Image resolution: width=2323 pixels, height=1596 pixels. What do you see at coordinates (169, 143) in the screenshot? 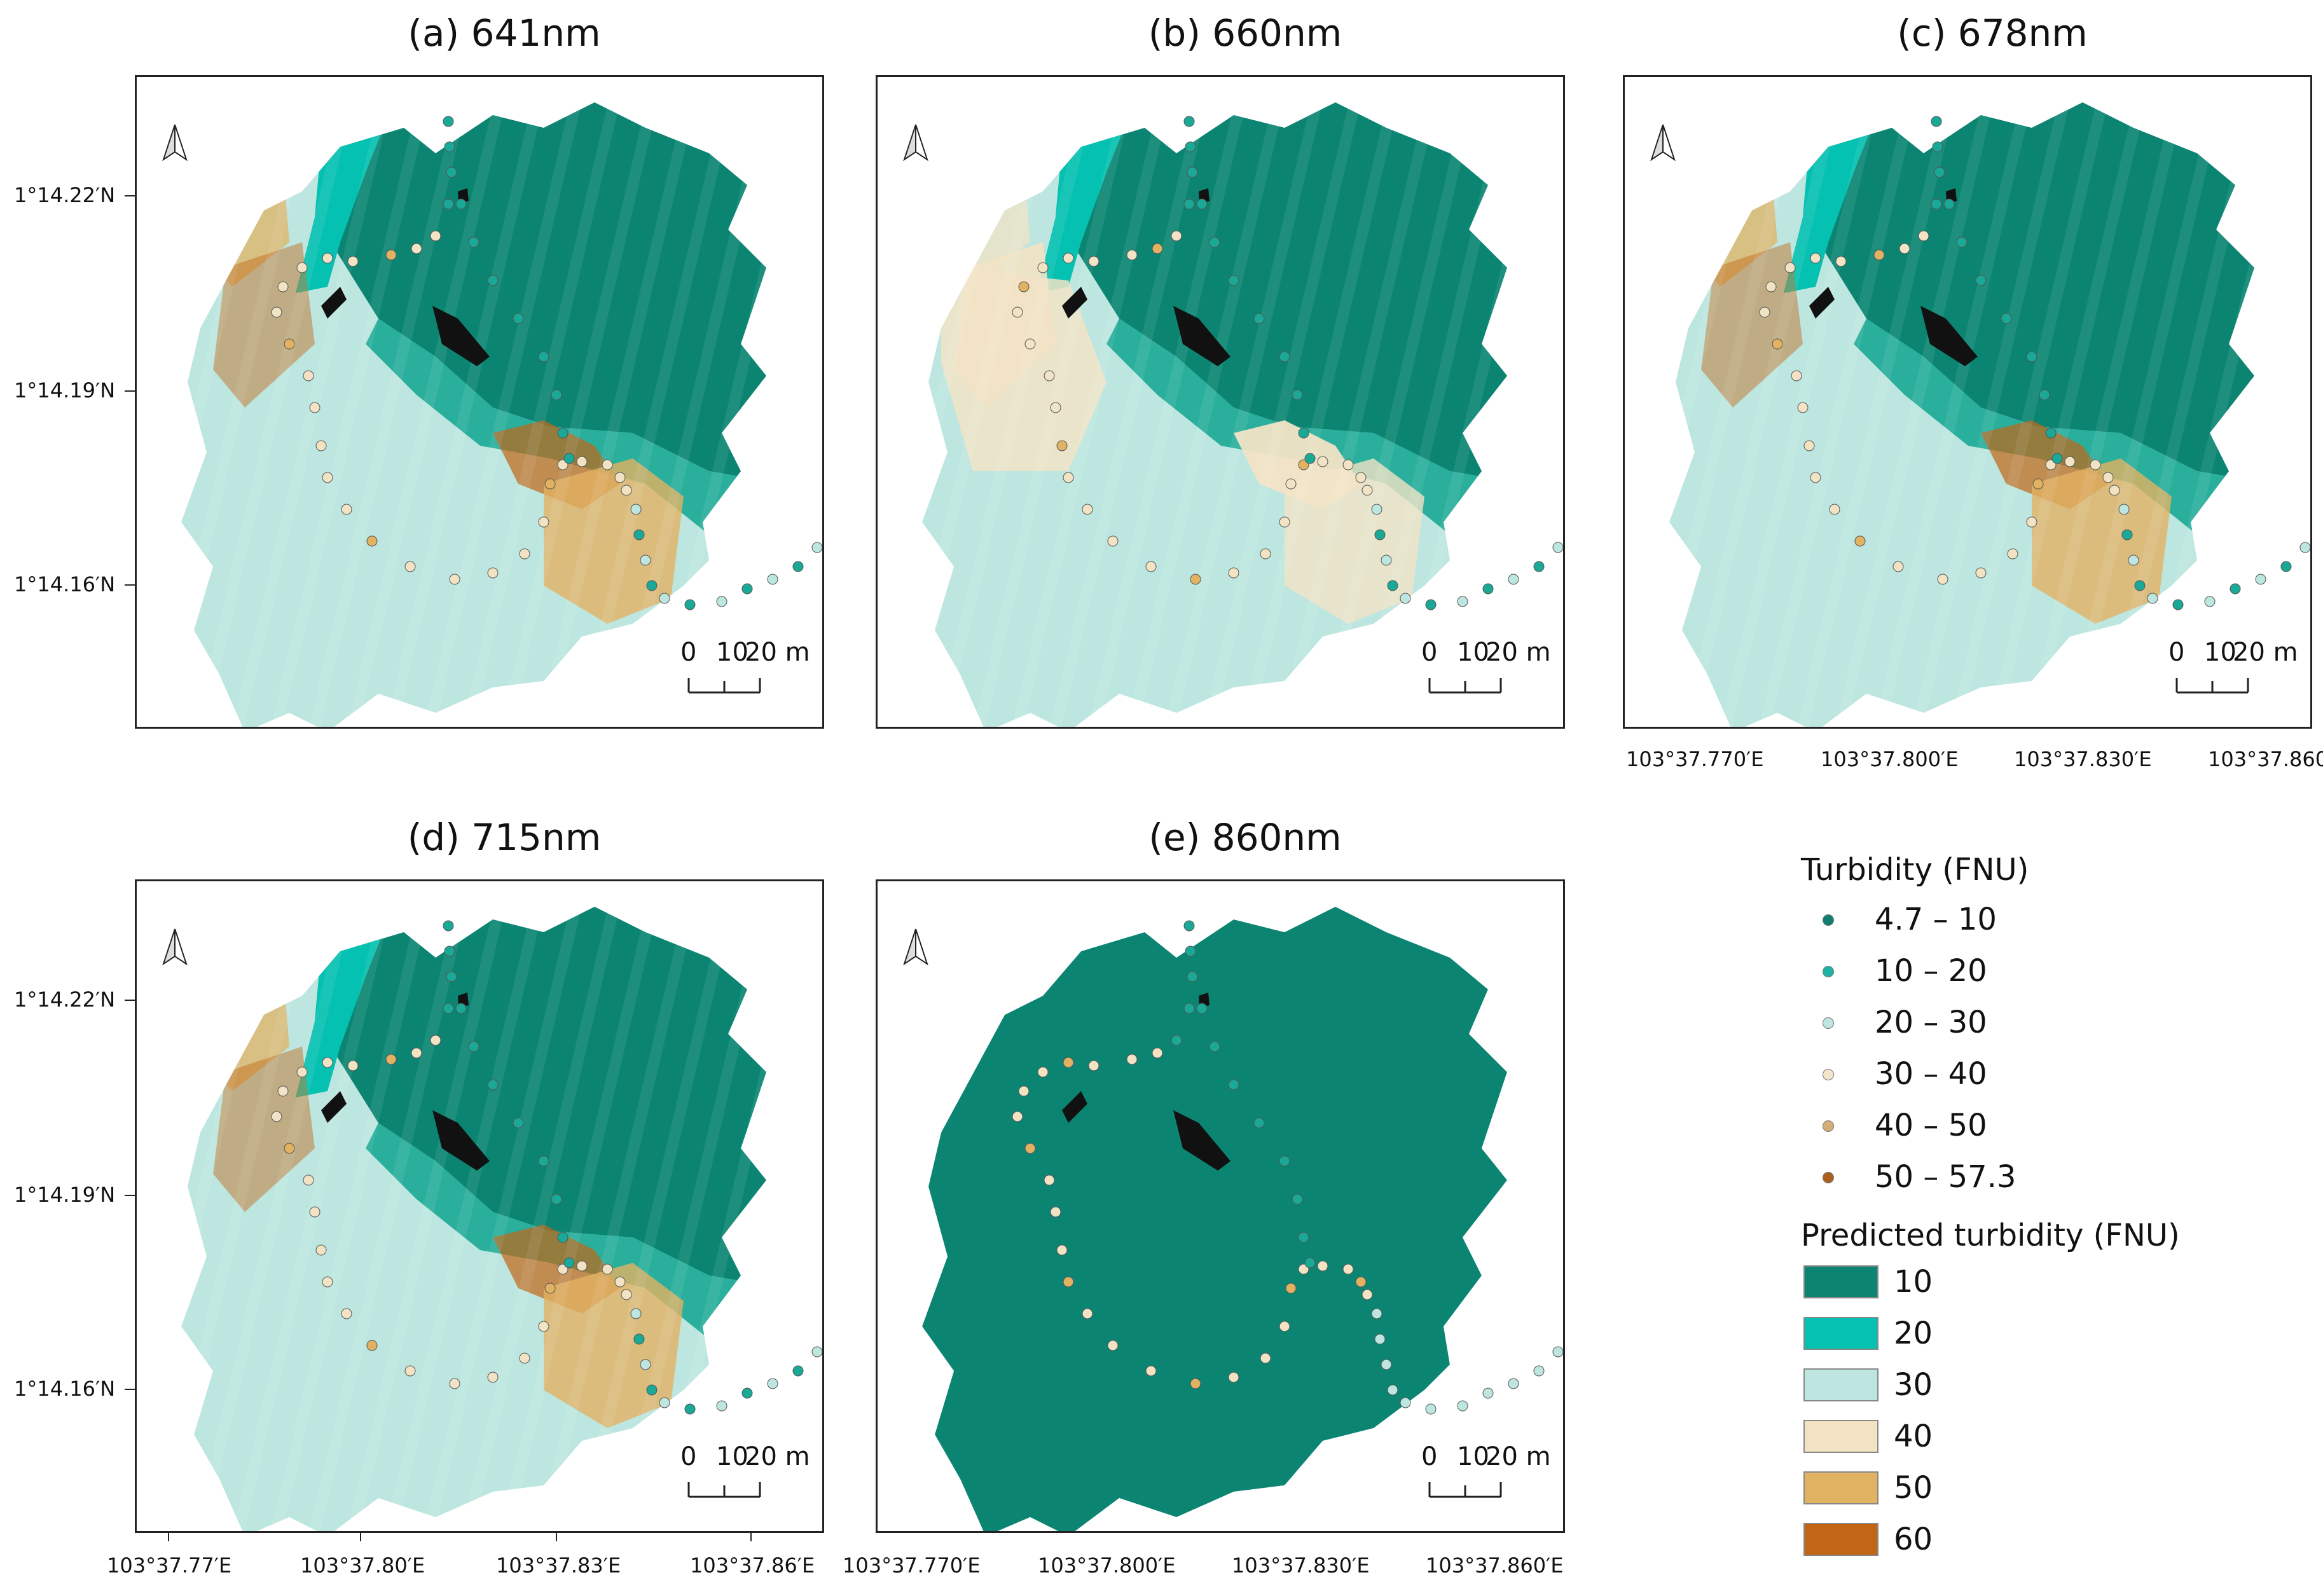
I see `north-arrow-left` at bounding box center [169, 143].